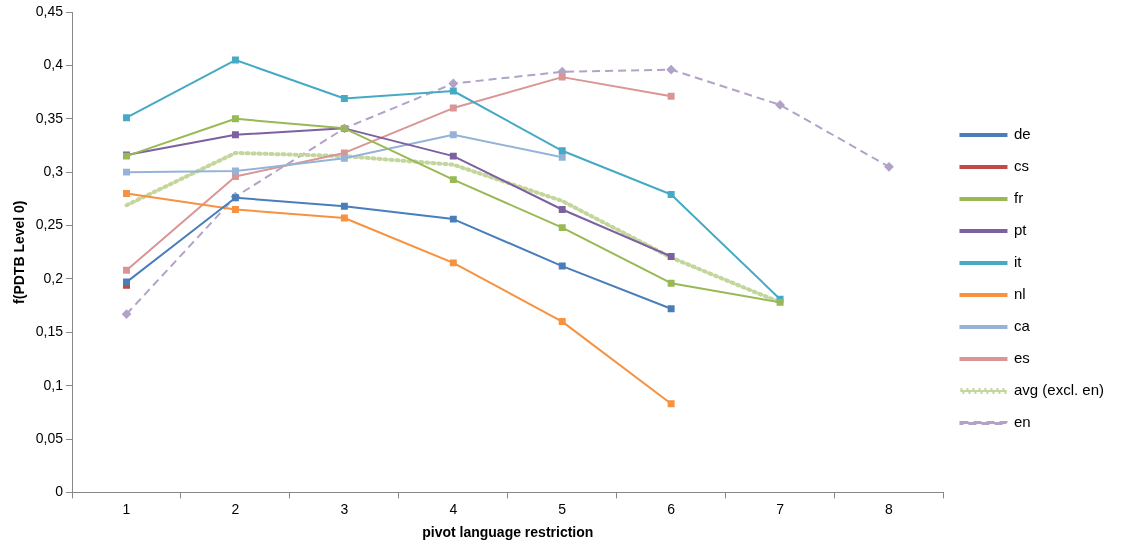 This screenshot has width=1124, height=550. Describe the element at coordinates (53, 64) in the screenshot. I see `y-tick-label: 0,4` at that location.